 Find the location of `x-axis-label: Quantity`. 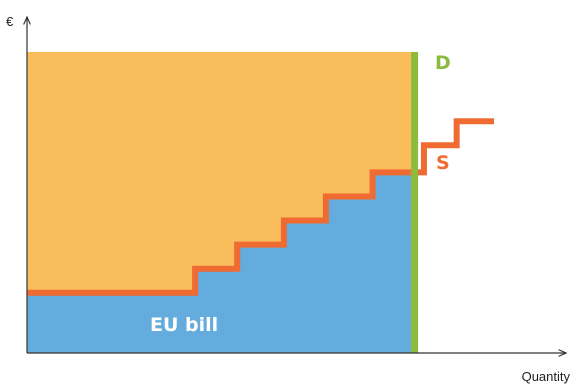

x-axis-label: Quantity is located at coordinates (546, 376).